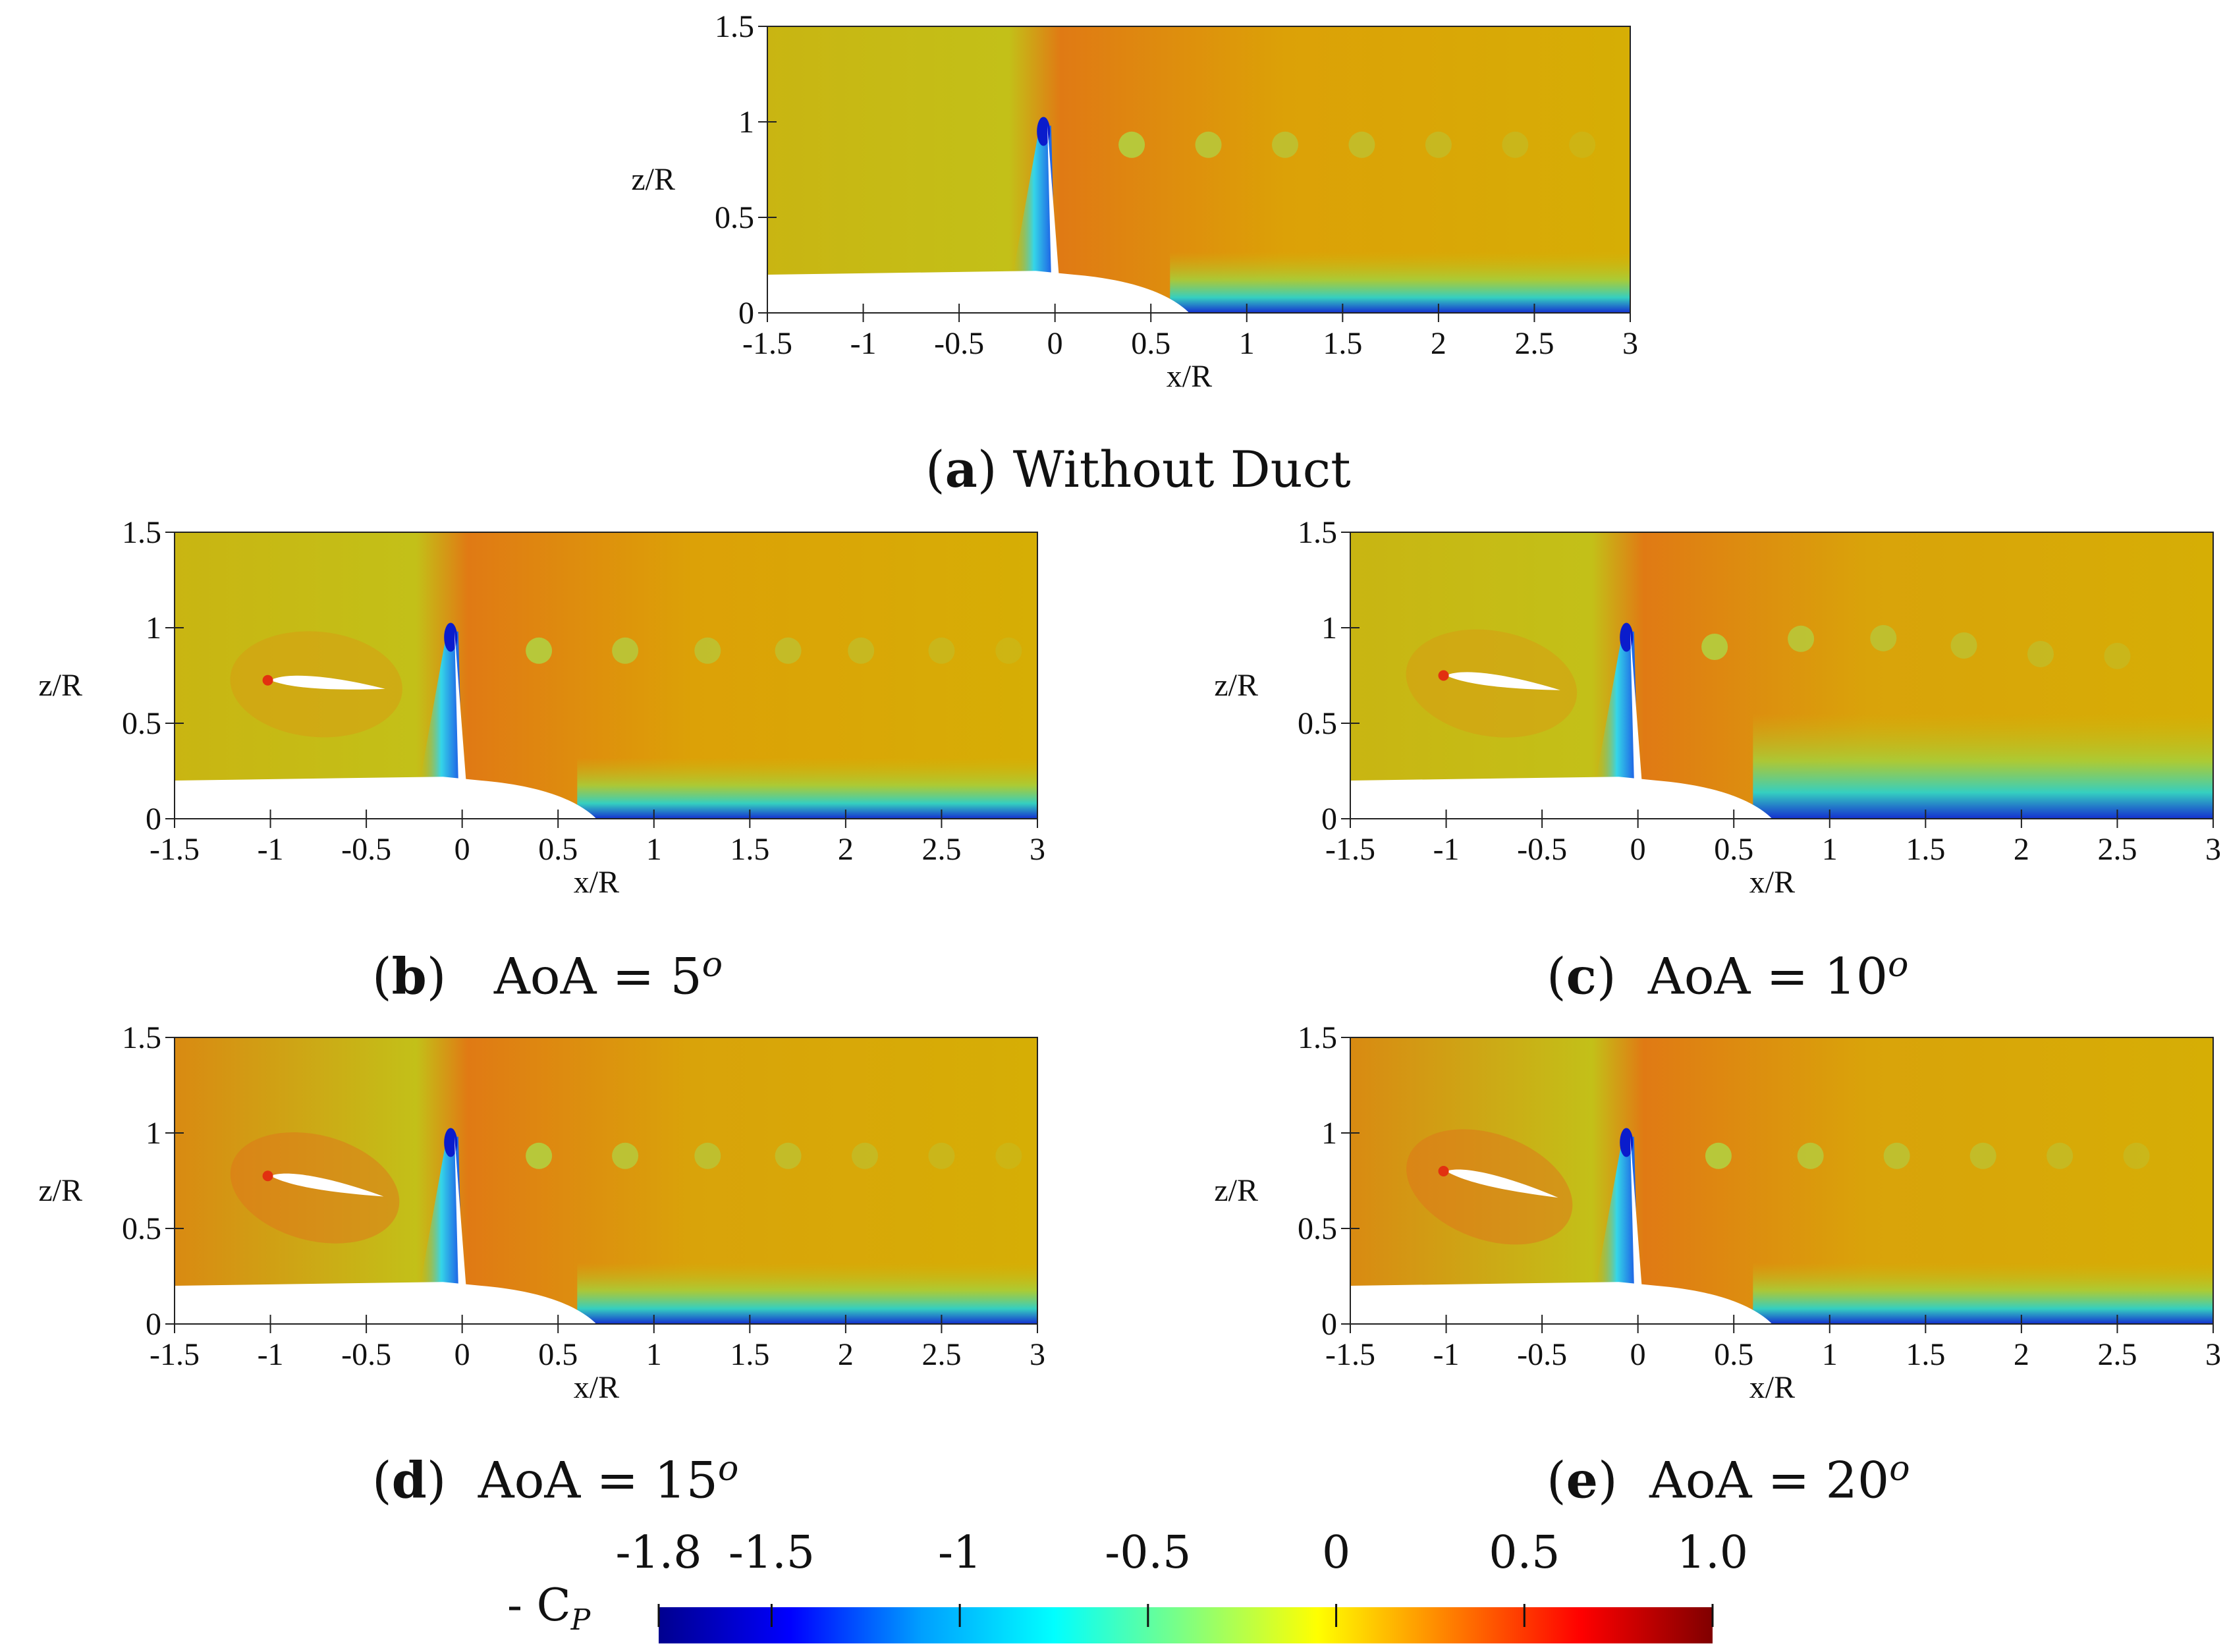  What do you see at coordinates (1489, 1187) in the screenshot?
I see `duct-pressure-halo` at bounding box center [1489, 1187].